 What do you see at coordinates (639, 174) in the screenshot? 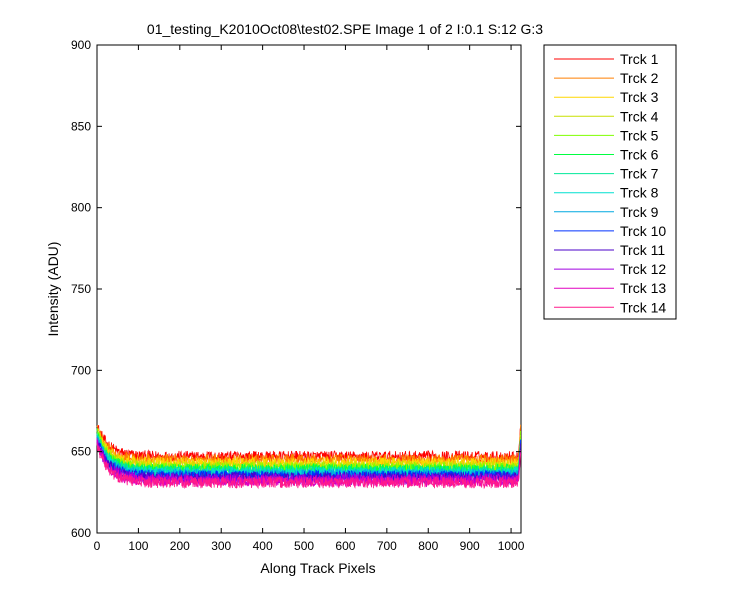
I see `legend-label-7: Trck 7` at bounding box center [639, 174].